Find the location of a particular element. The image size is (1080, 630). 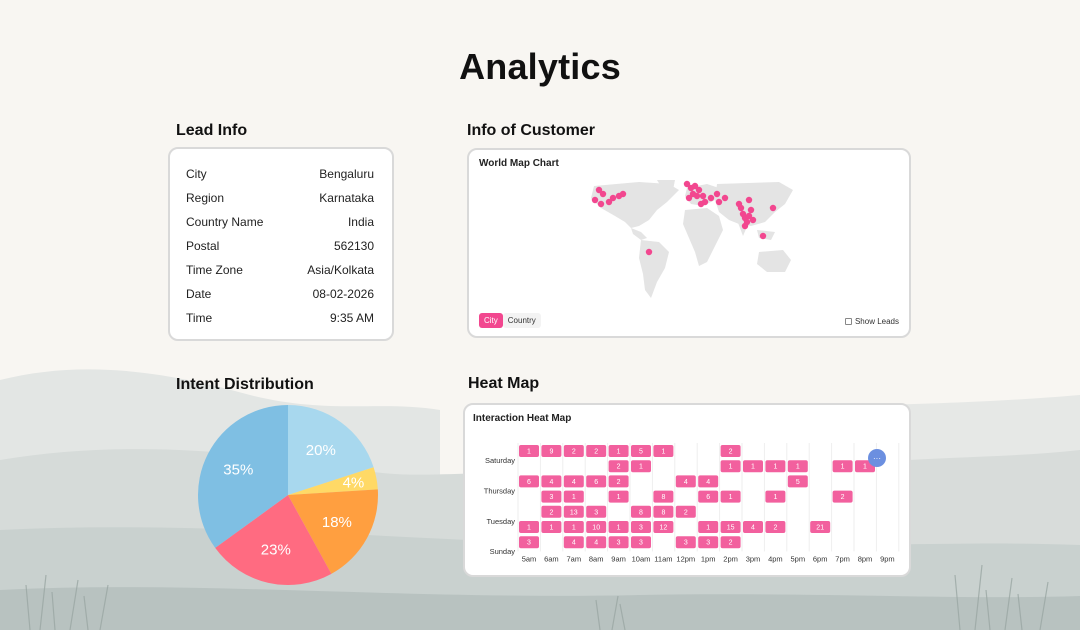

heat-map-more-button: ··· is located at coordinates (877, 458).